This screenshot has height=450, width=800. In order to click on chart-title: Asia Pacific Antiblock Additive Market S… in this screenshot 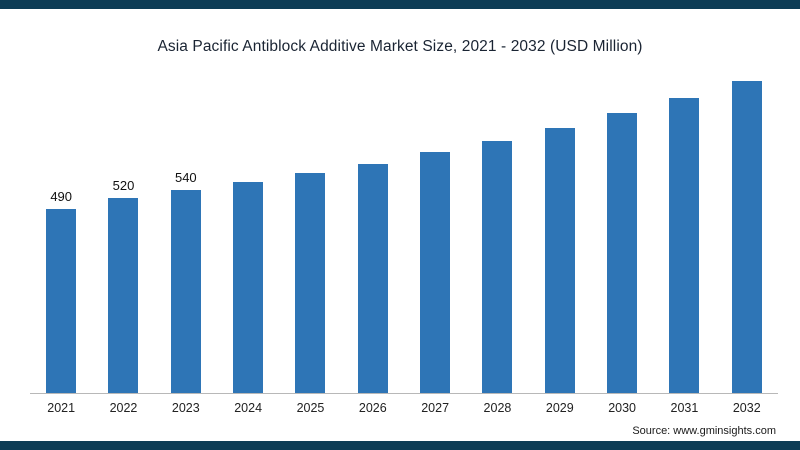, I will do `click(400, 46)`.